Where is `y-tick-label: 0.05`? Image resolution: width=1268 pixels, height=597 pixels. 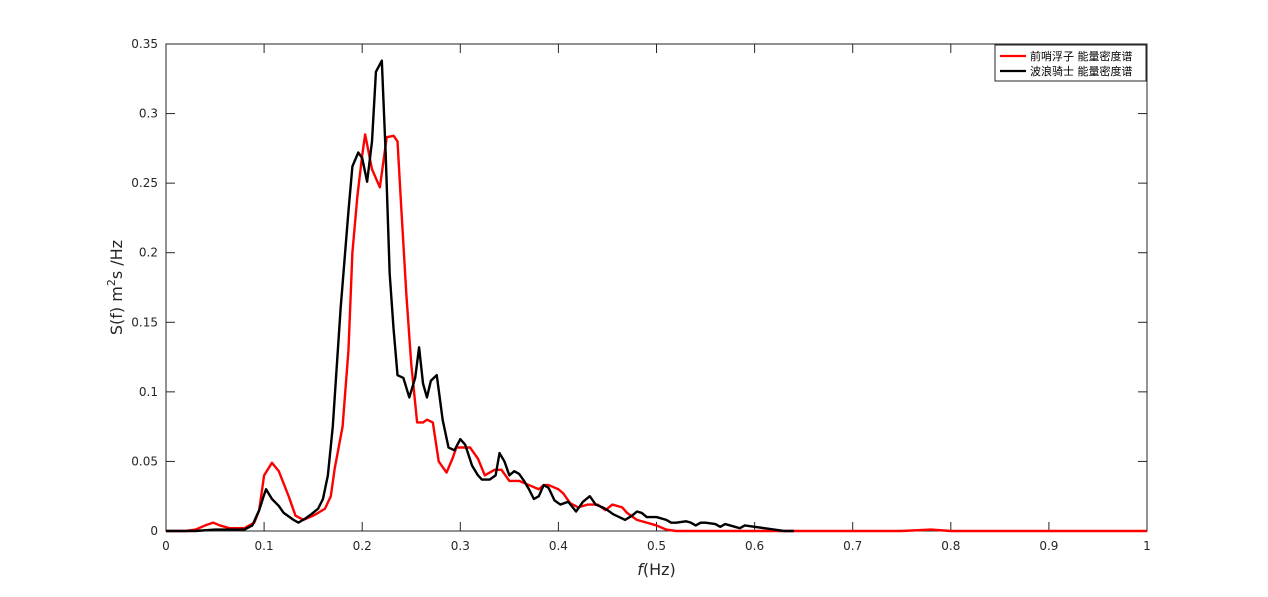
y-tick-label: 0.05 is located at coordinates (144, 461).